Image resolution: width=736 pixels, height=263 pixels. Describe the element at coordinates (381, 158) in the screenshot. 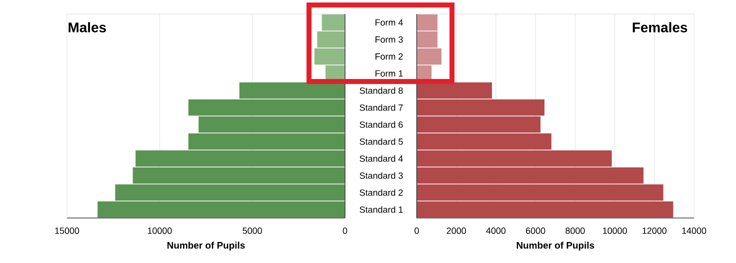

I see `y-tick-label: Standard 4` at that location.